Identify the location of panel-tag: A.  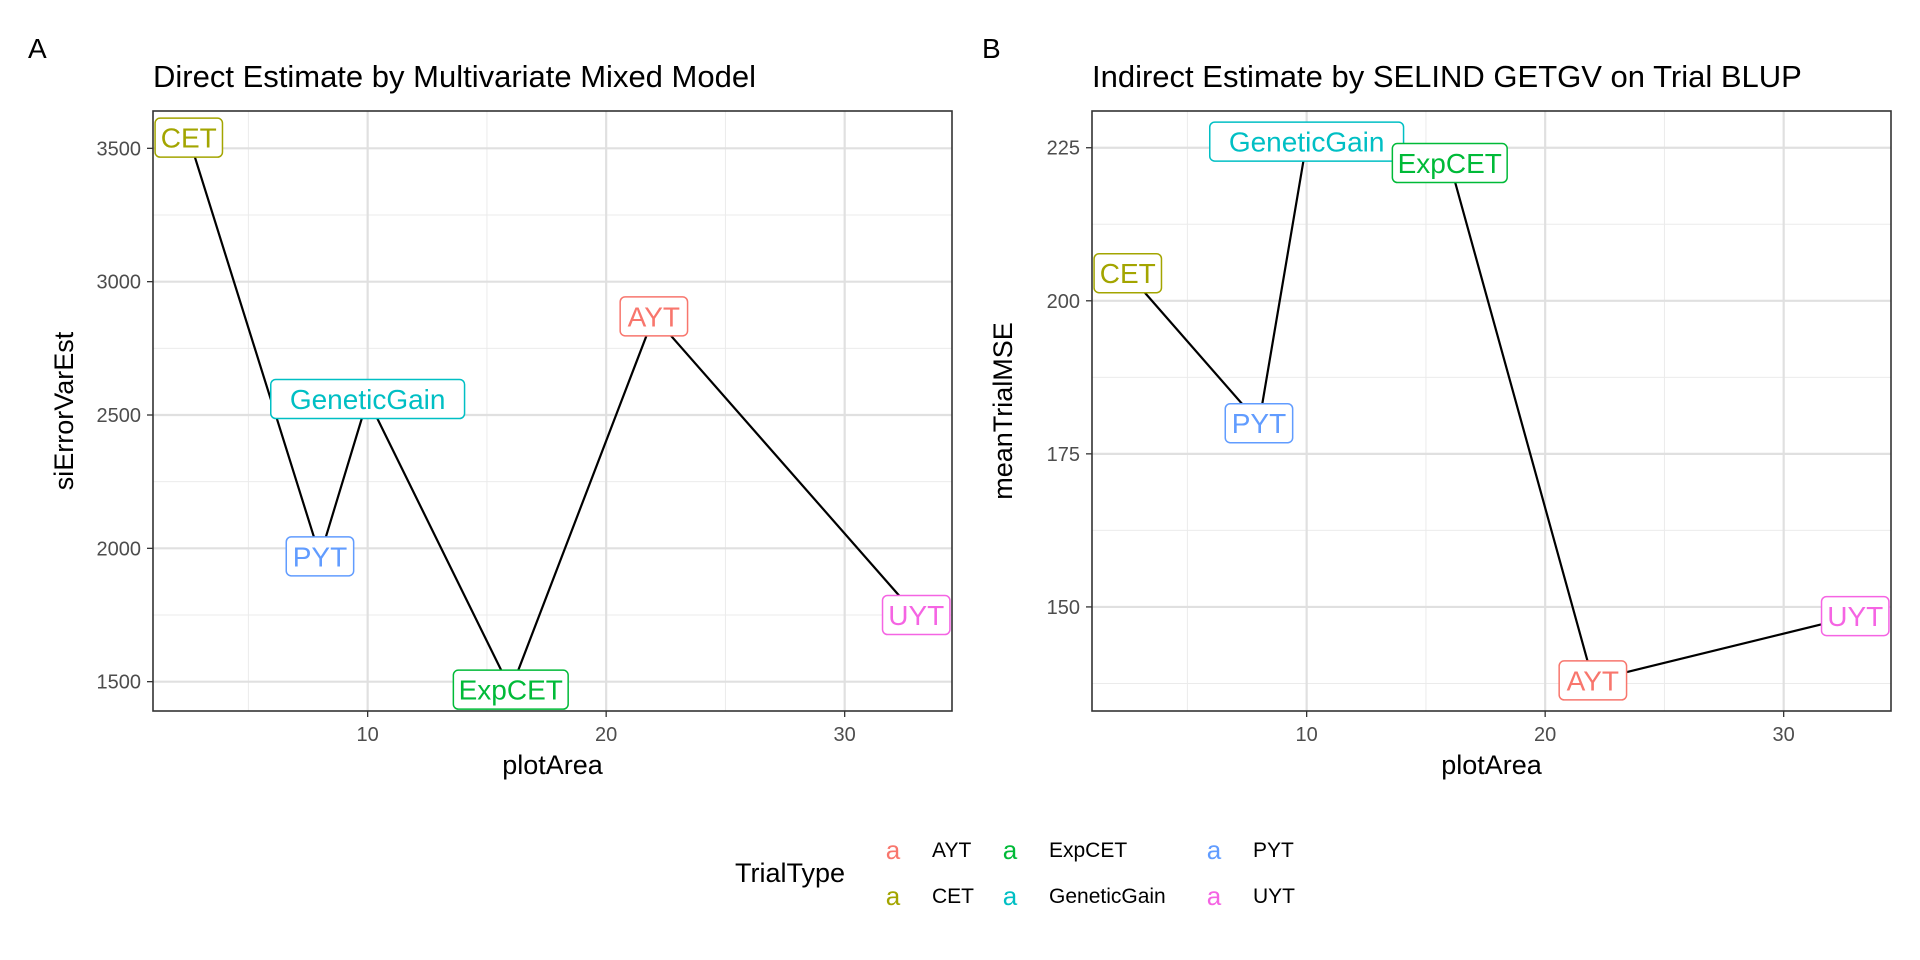
(37, 48).